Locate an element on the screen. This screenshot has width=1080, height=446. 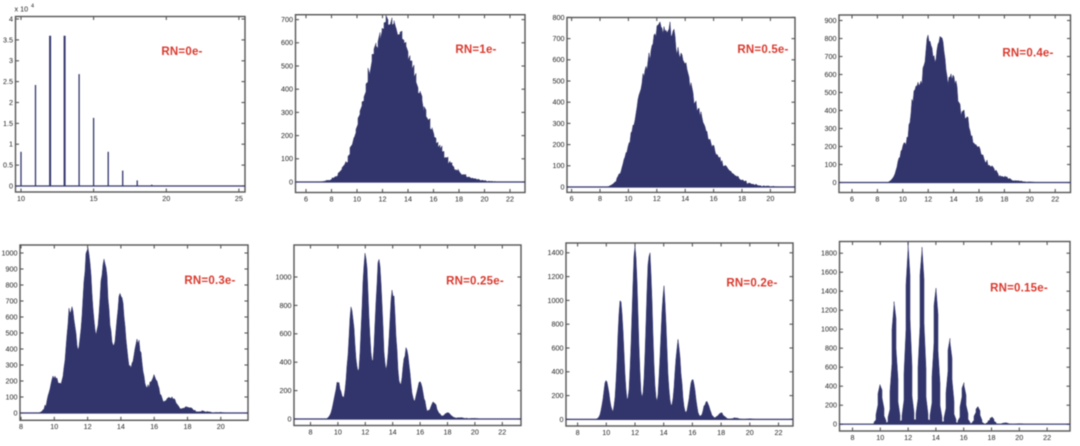
svg-text: 700 is located at coordinates (831, 56).